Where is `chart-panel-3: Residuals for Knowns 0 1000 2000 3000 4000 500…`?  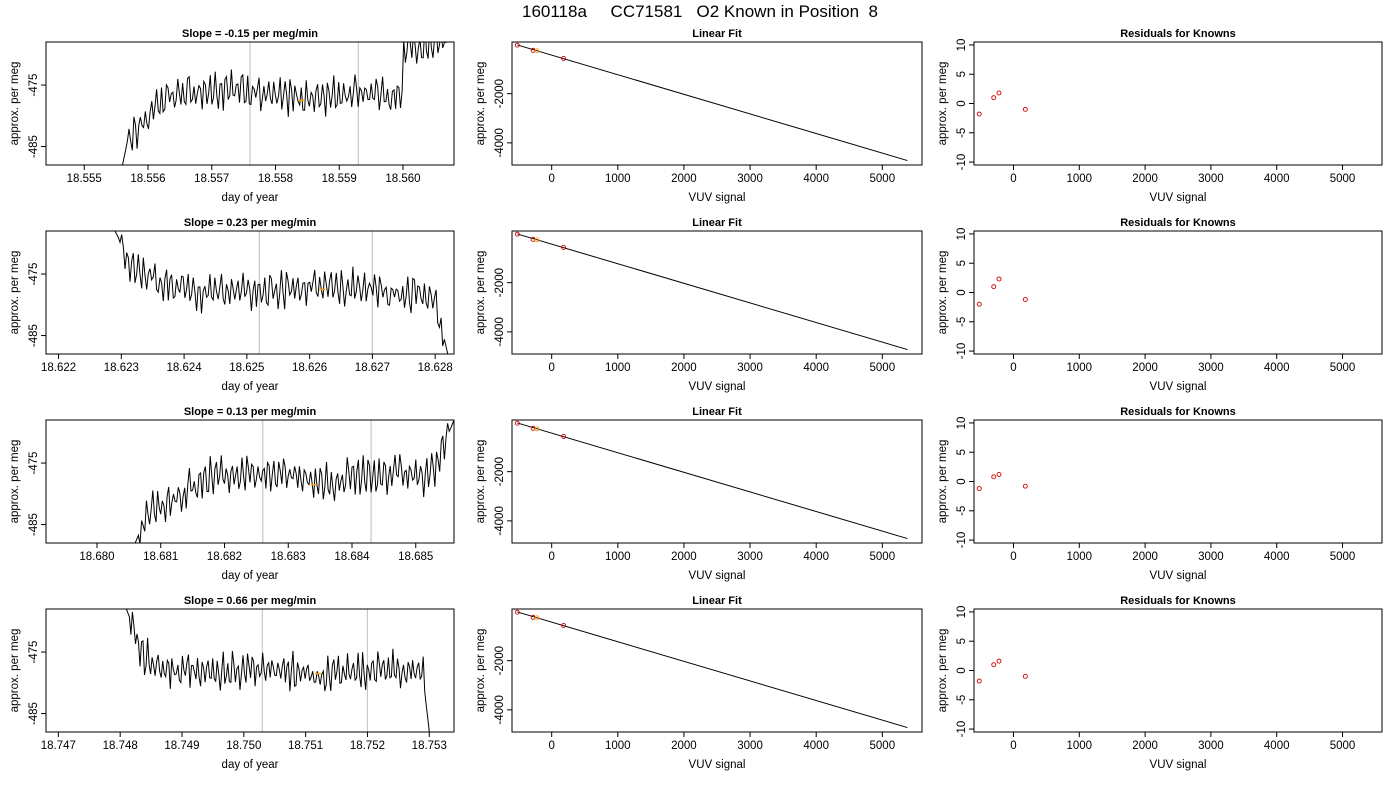 chart-panel-3: Residuals for Knowns 0 1000 2000 3000 4000 500… is located at coordinates (1160, 116).